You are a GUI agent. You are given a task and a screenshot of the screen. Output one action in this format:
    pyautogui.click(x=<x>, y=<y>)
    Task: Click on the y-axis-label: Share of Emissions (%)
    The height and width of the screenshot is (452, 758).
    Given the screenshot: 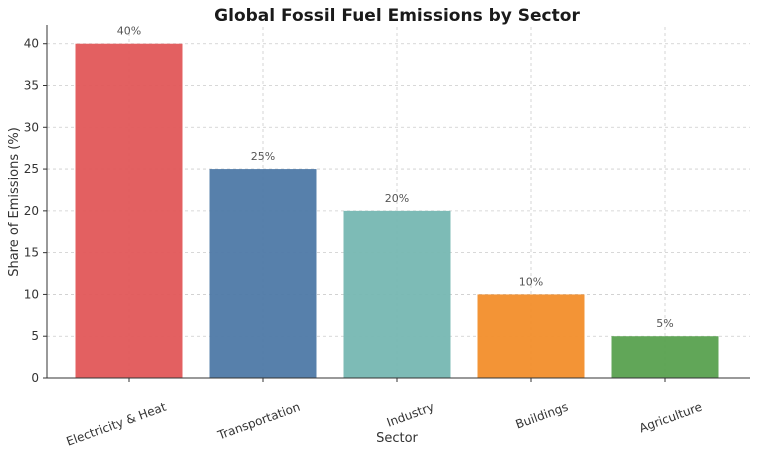 What is the action you would take?
    pyautogui.click(x=14, y=202)
    